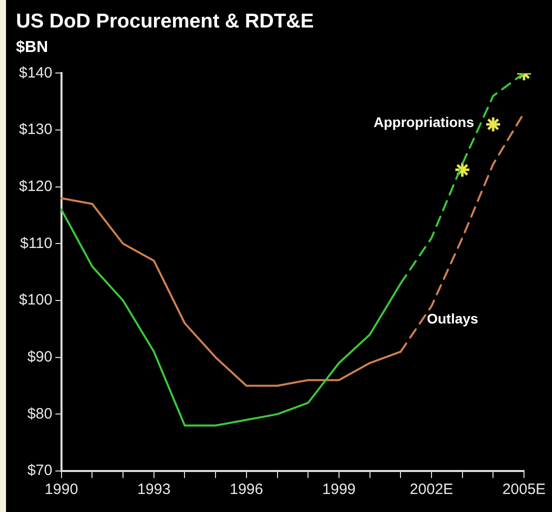  I want to click on x-tick-label: 2005E, so click(524, 489).